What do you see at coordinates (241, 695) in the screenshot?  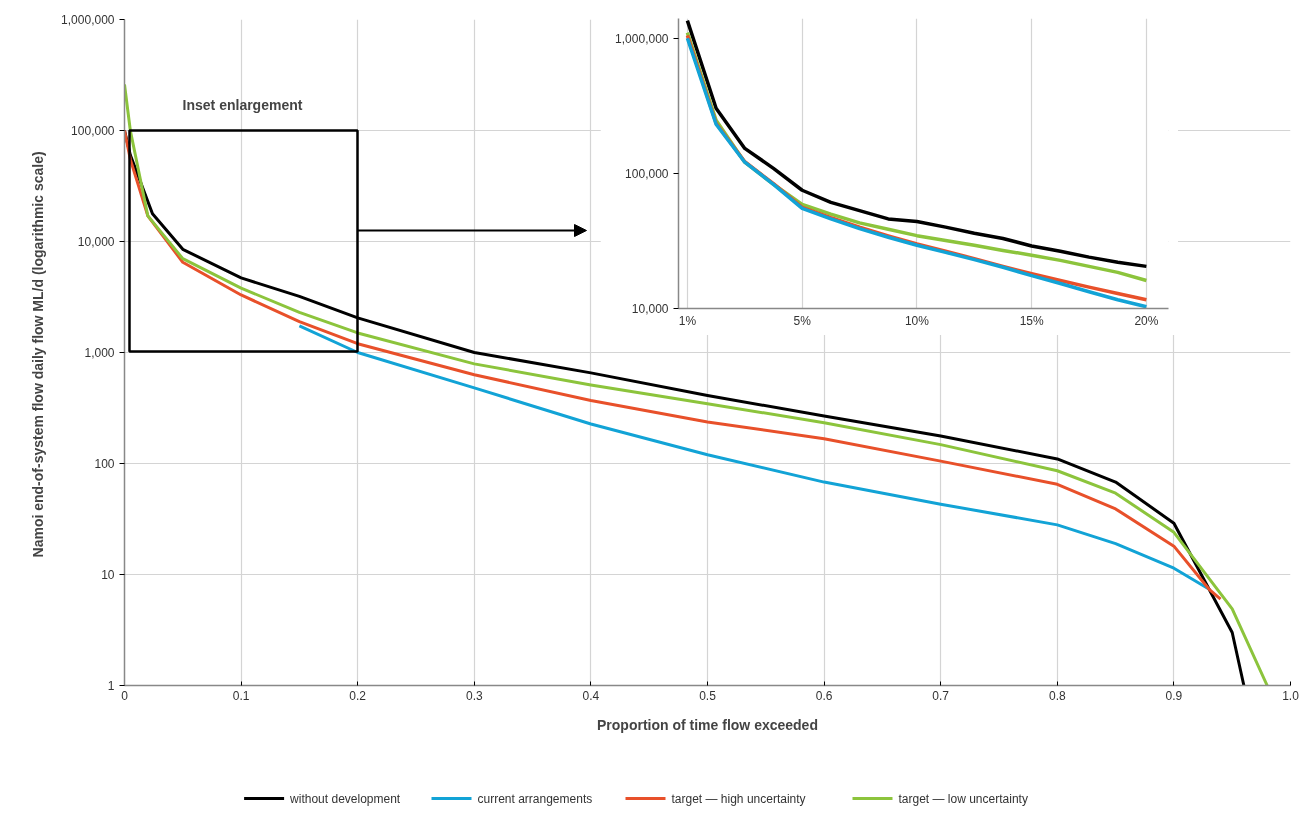 I see `x-tick-label: 0.1` at bounding box center [241, 695].